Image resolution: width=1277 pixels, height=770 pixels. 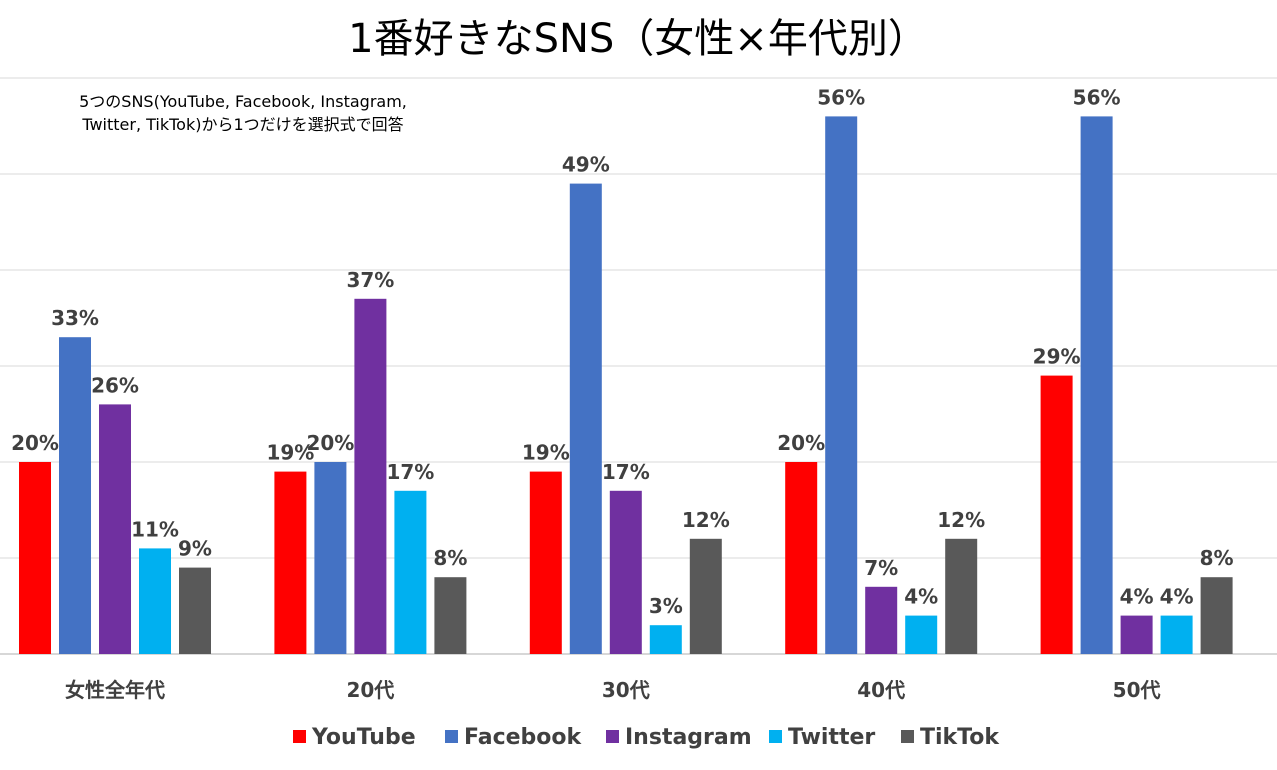 I want to click on data-label-facebook-0: 33%, so click(x=75, y=318).